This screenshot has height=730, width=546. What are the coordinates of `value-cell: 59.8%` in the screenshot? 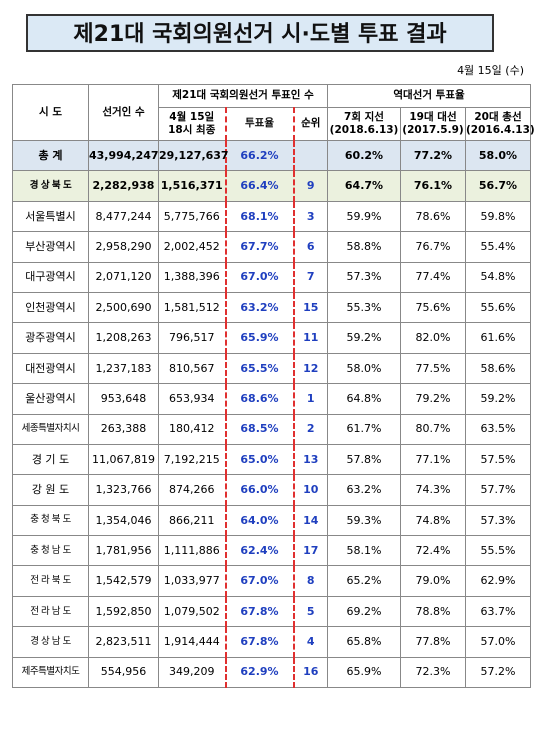 It's located at (498, 216).